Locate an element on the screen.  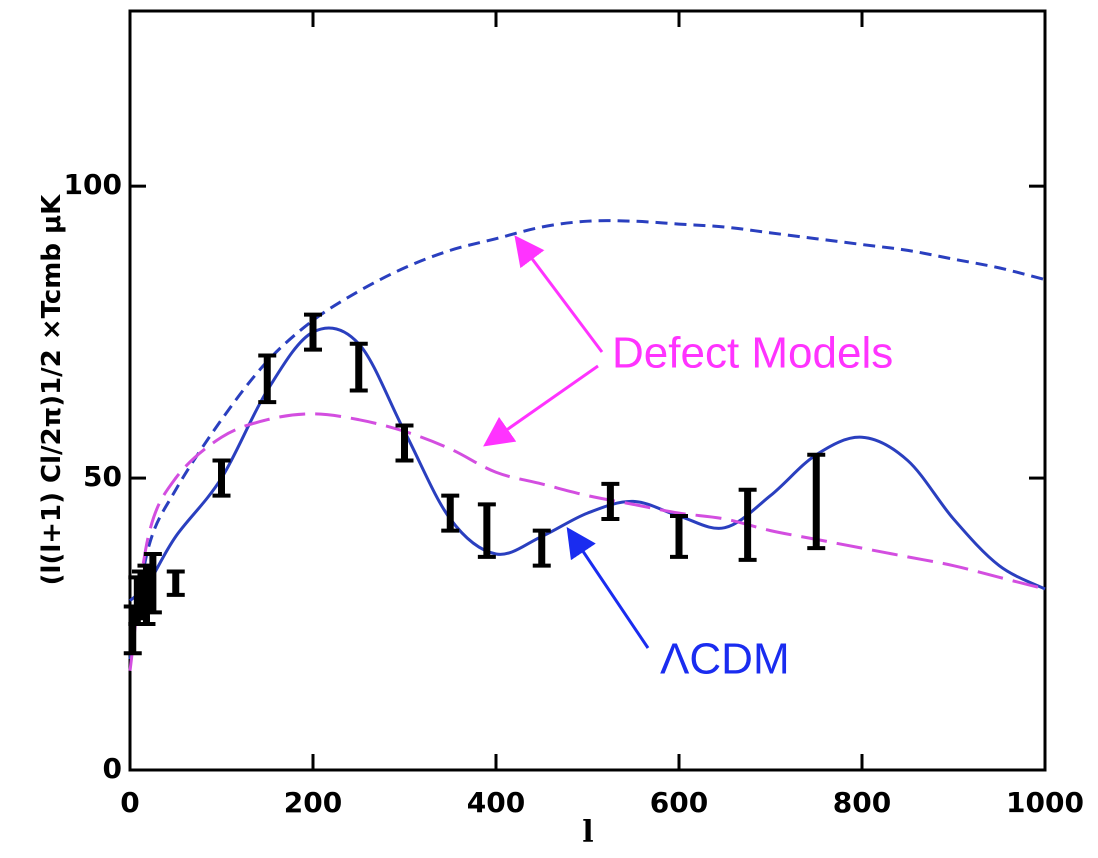
y-axis-label: (l(l+1) Cl/2π)1/2 ×Tcmb μK is located at coordinates (52, 390).